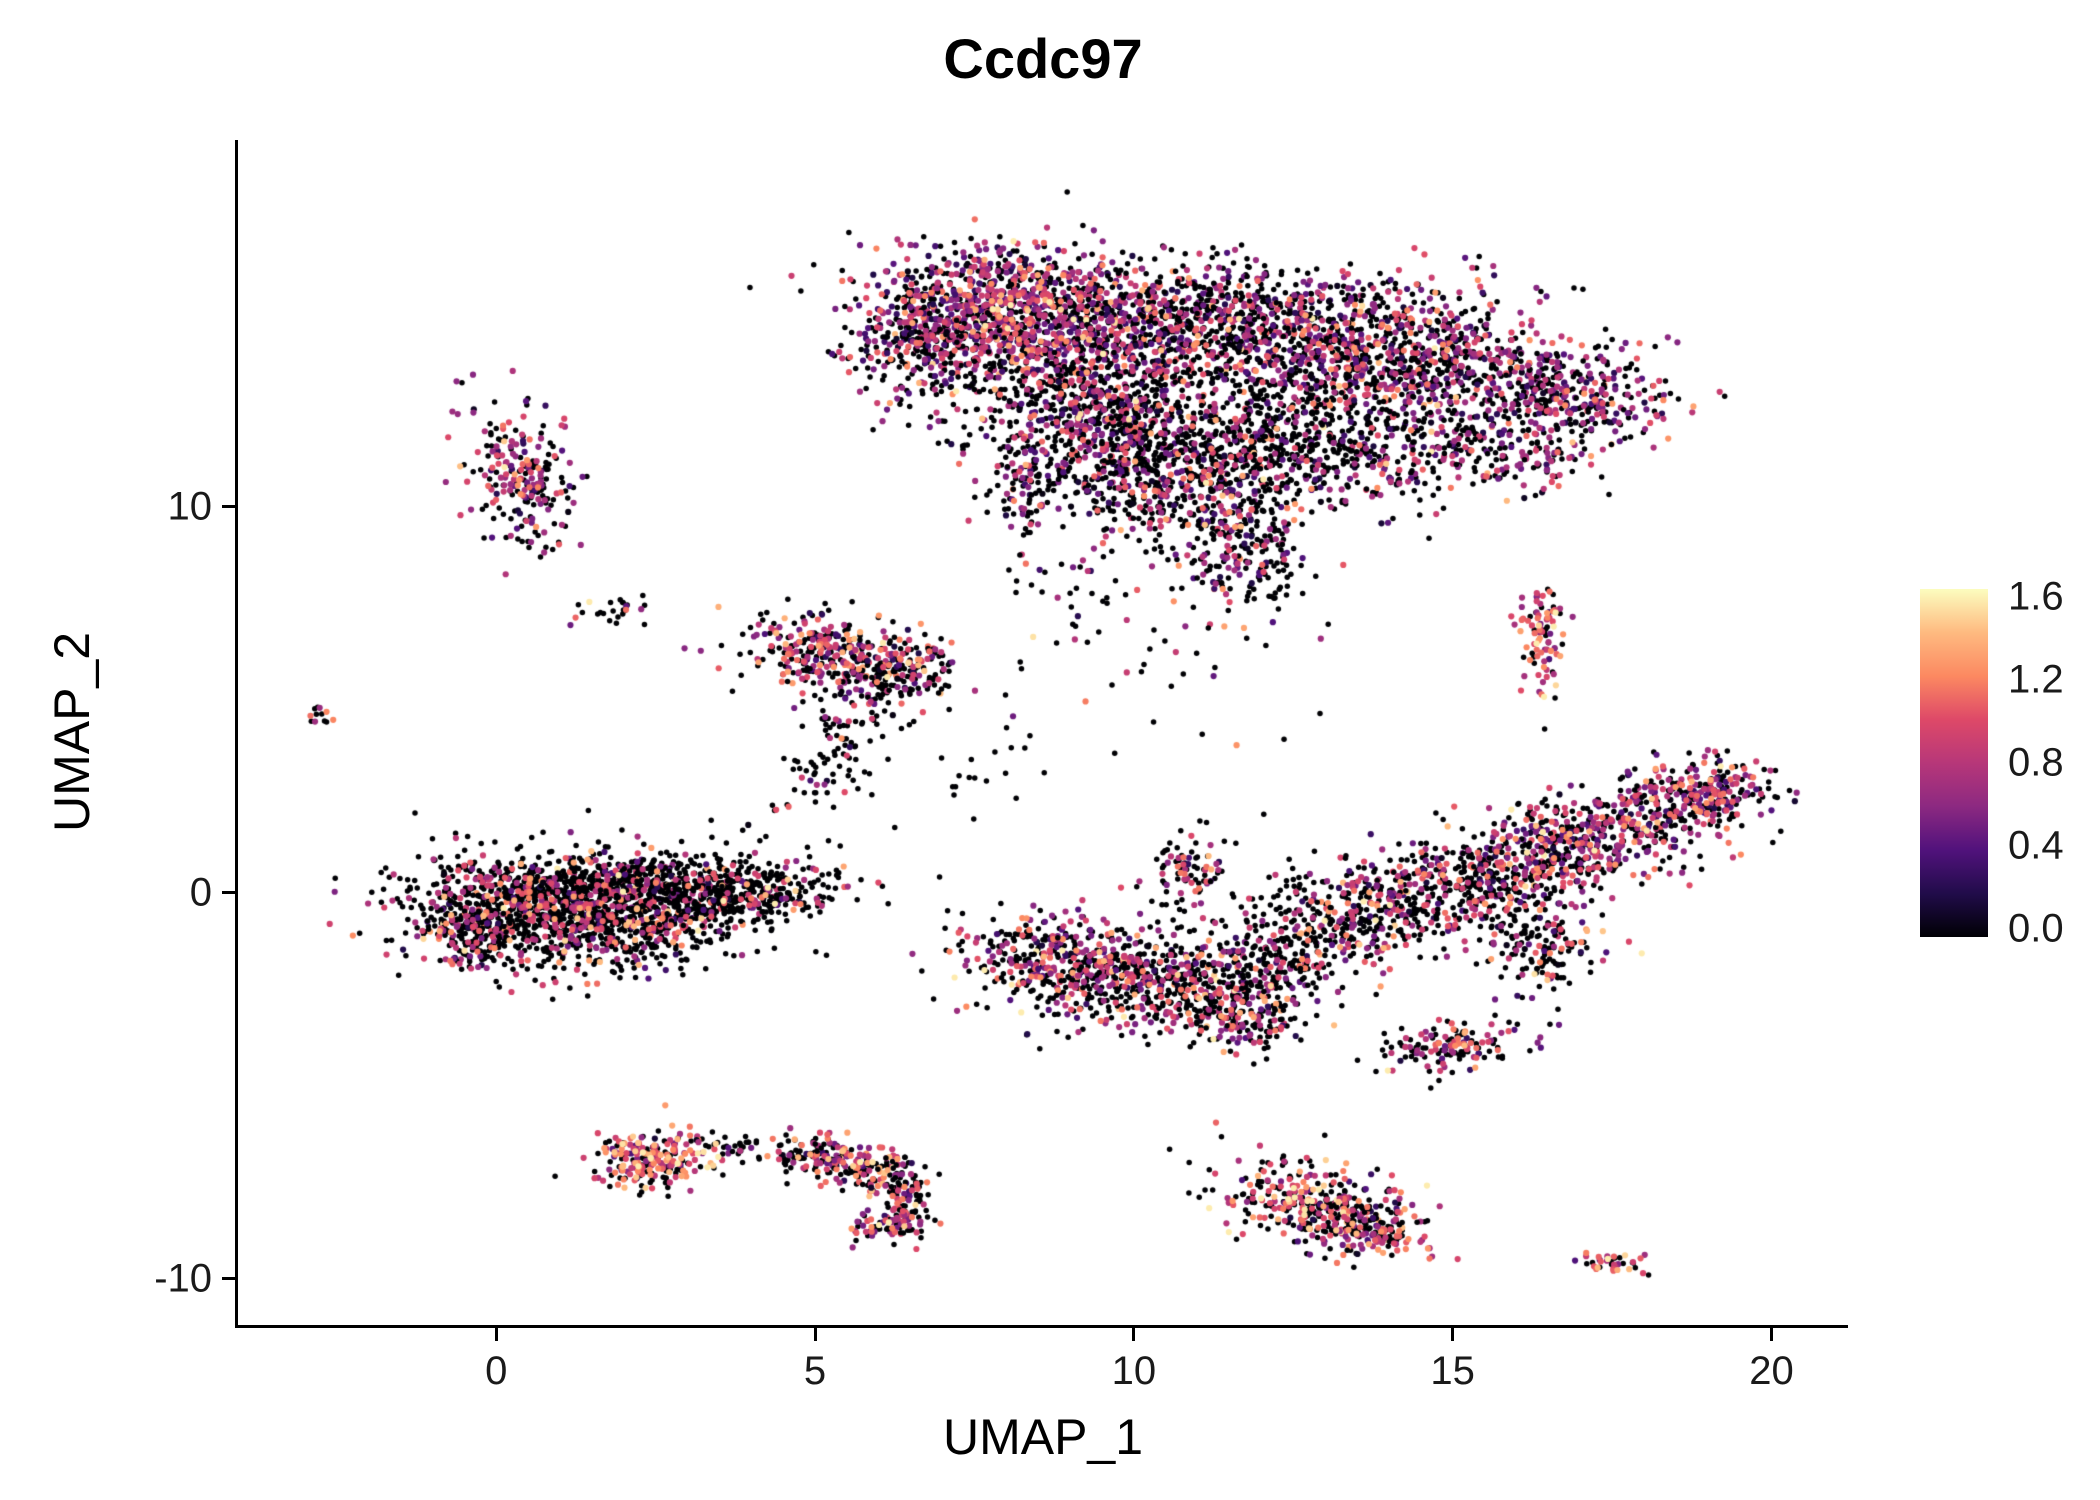 This screenshot has width=2100, height=1500. What do you see at coordinates (1771, 1371) in the screenshot?
I see `x-tick-label: 20` at bounding box center [1771, 1371].